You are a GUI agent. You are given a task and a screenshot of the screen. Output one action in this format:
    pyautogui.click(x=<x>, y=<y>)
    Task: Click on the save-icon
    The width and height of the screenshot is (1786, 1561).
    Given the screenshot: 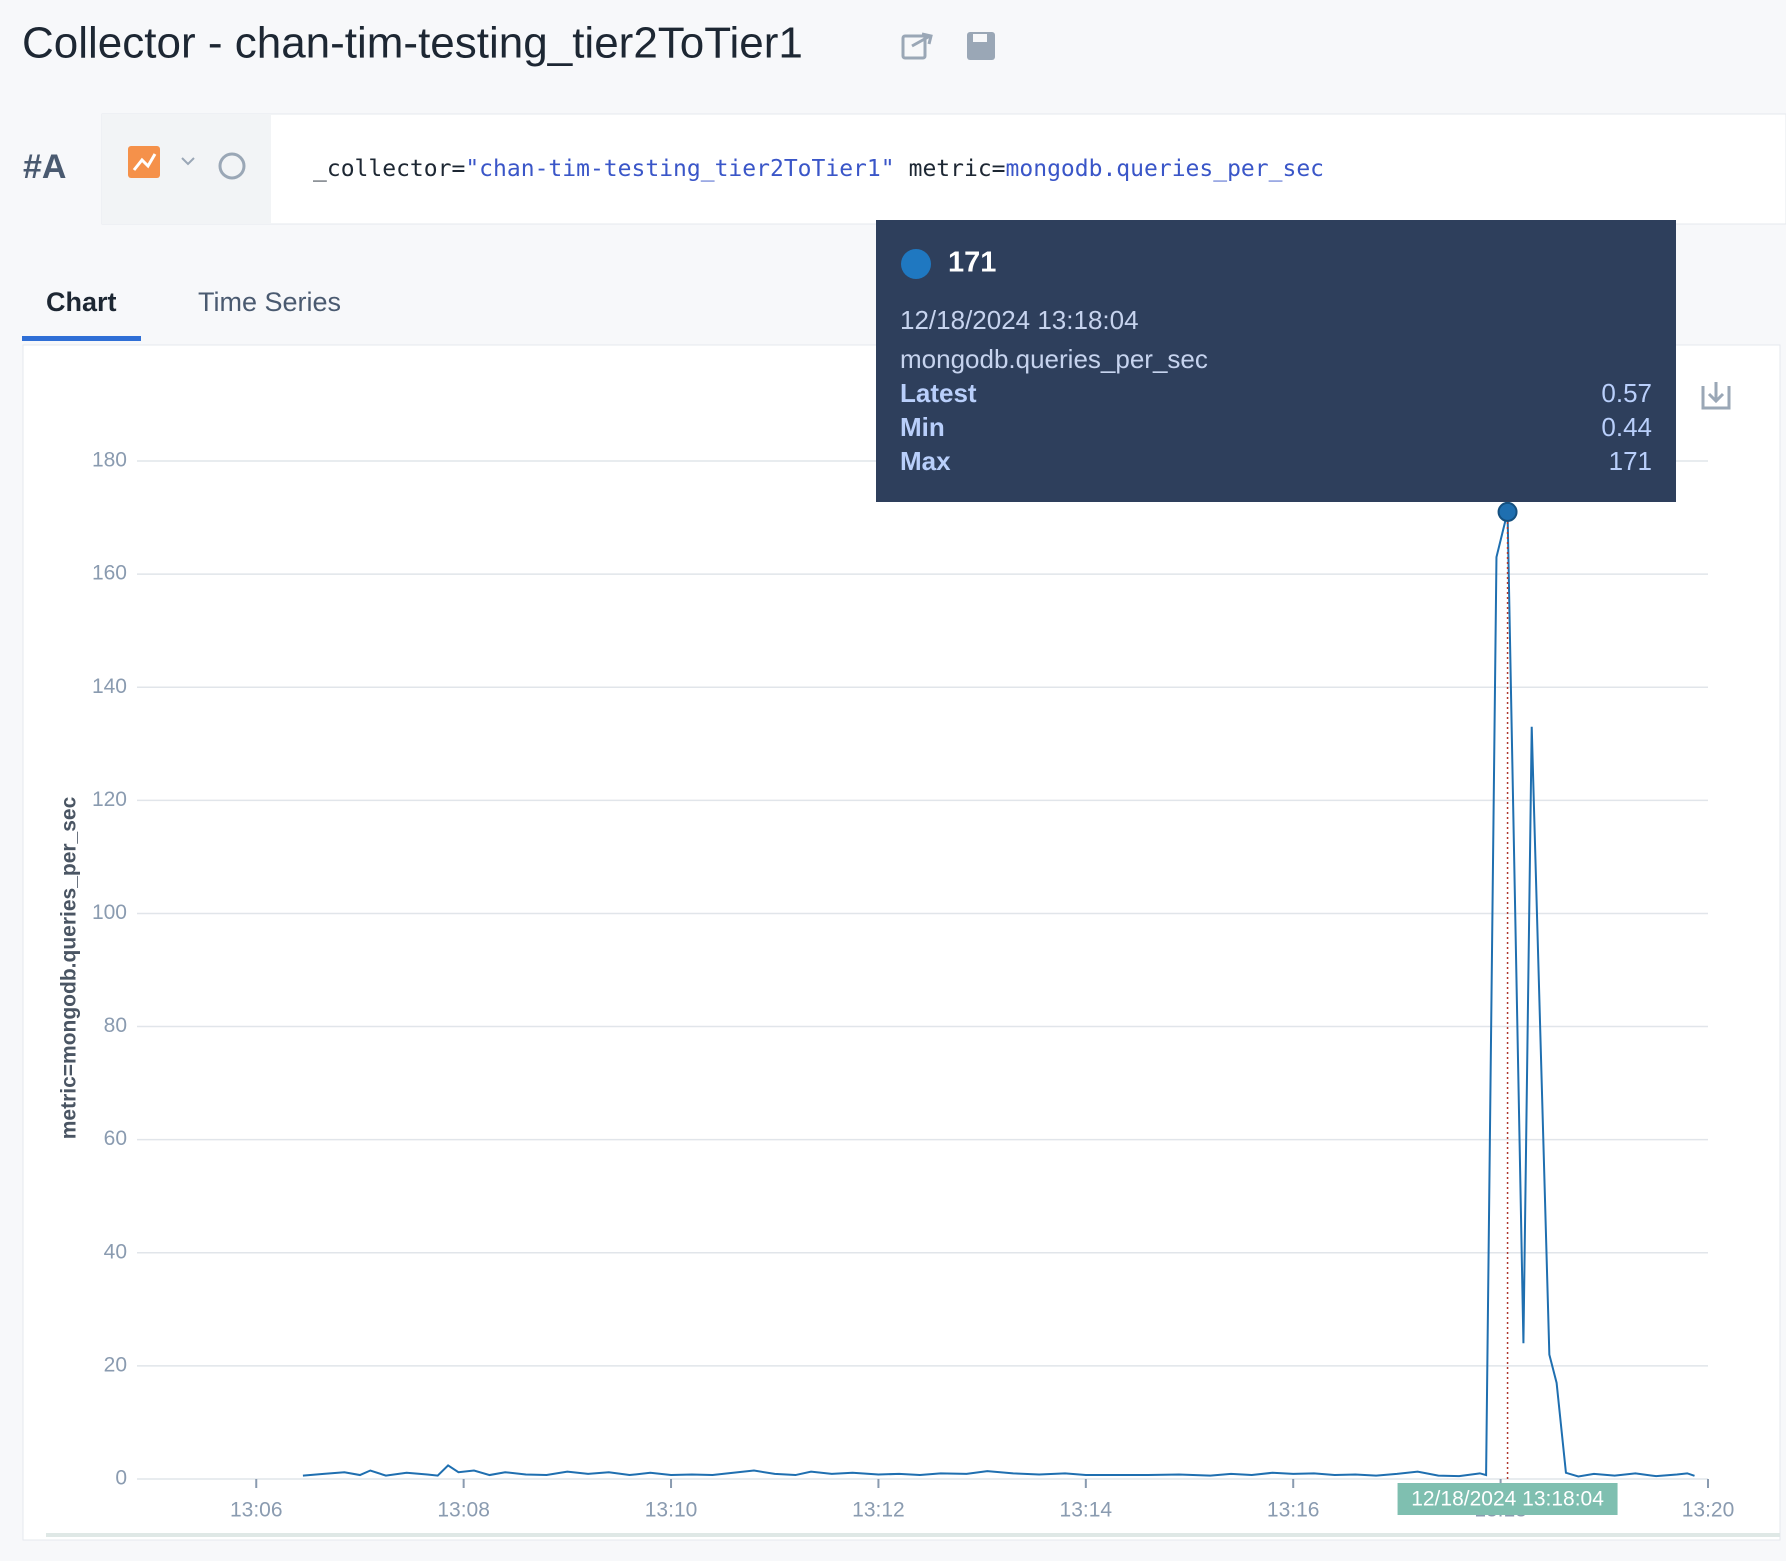 What is the action you would take?
    pyautogui.click(x=981, y=46)
    